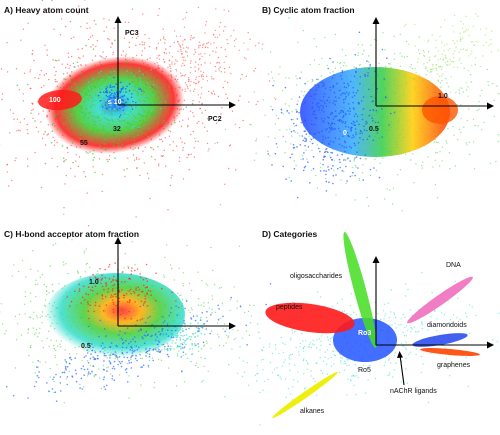 This screenshot has width=500, height=435. I want to click on panel-d-alkanes, so click(305, 395).